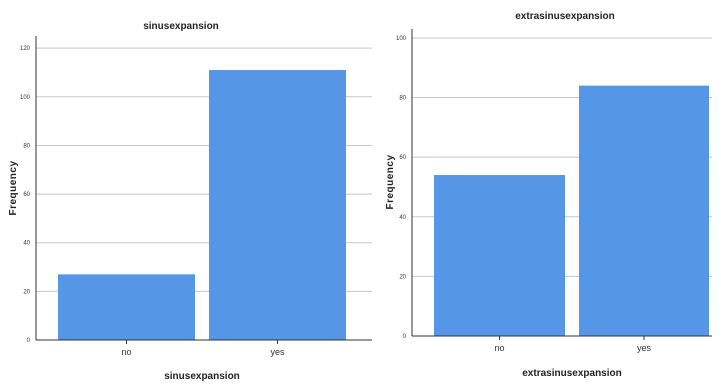  I want to click on x-axis-label: extrasinusexpansion, so click(571, 373).